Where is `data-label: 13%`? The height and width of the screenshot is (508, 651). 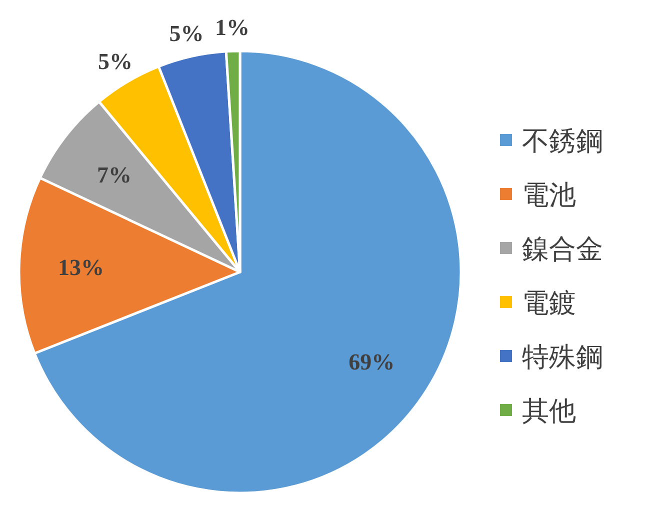
data-label: 13% is located at coordinates (81, 267).